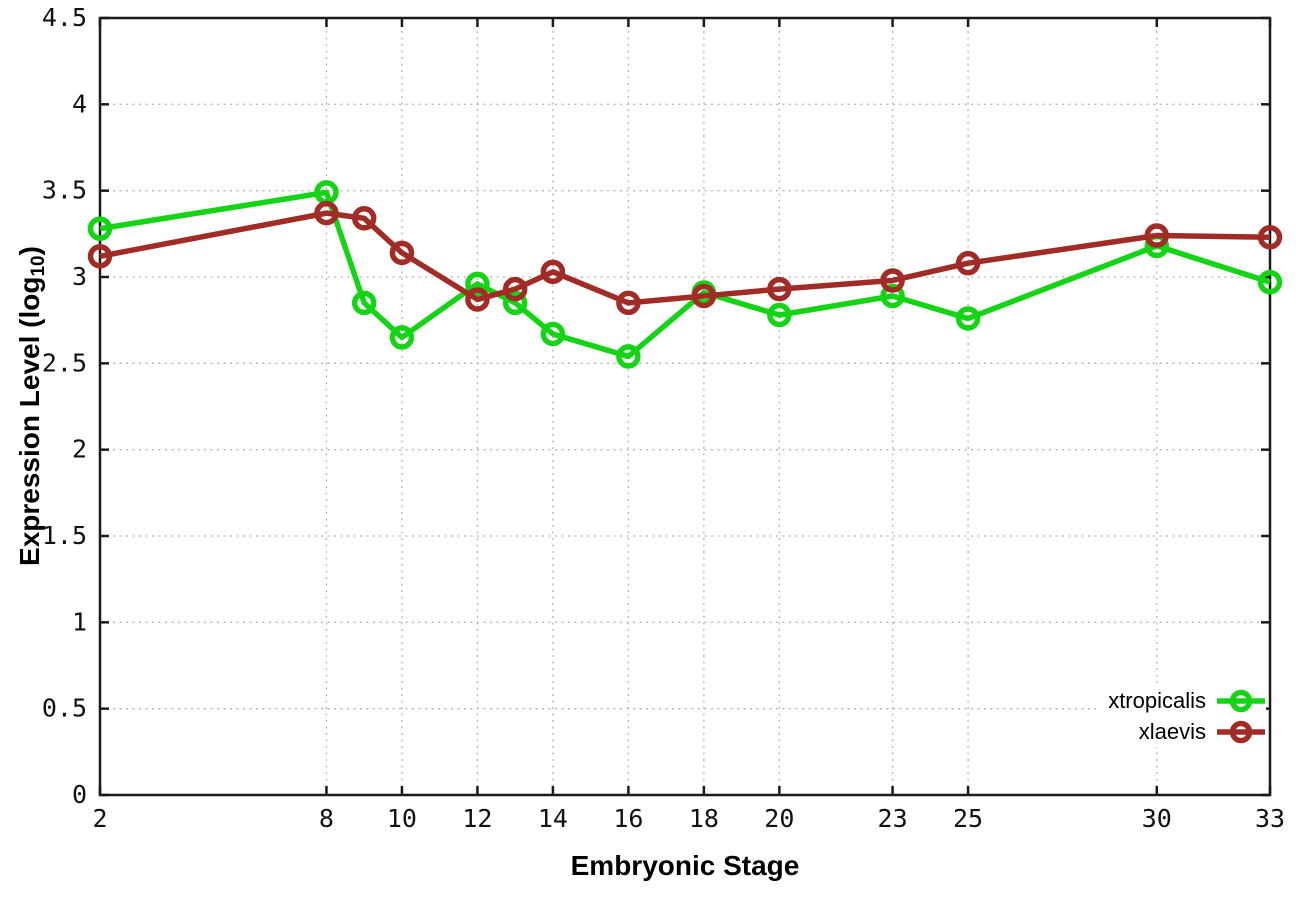  What do you see at coordinates (628, 818) in the screenshot?
I see `x-tick-label-16: 16` at bounding box center [628, 818].